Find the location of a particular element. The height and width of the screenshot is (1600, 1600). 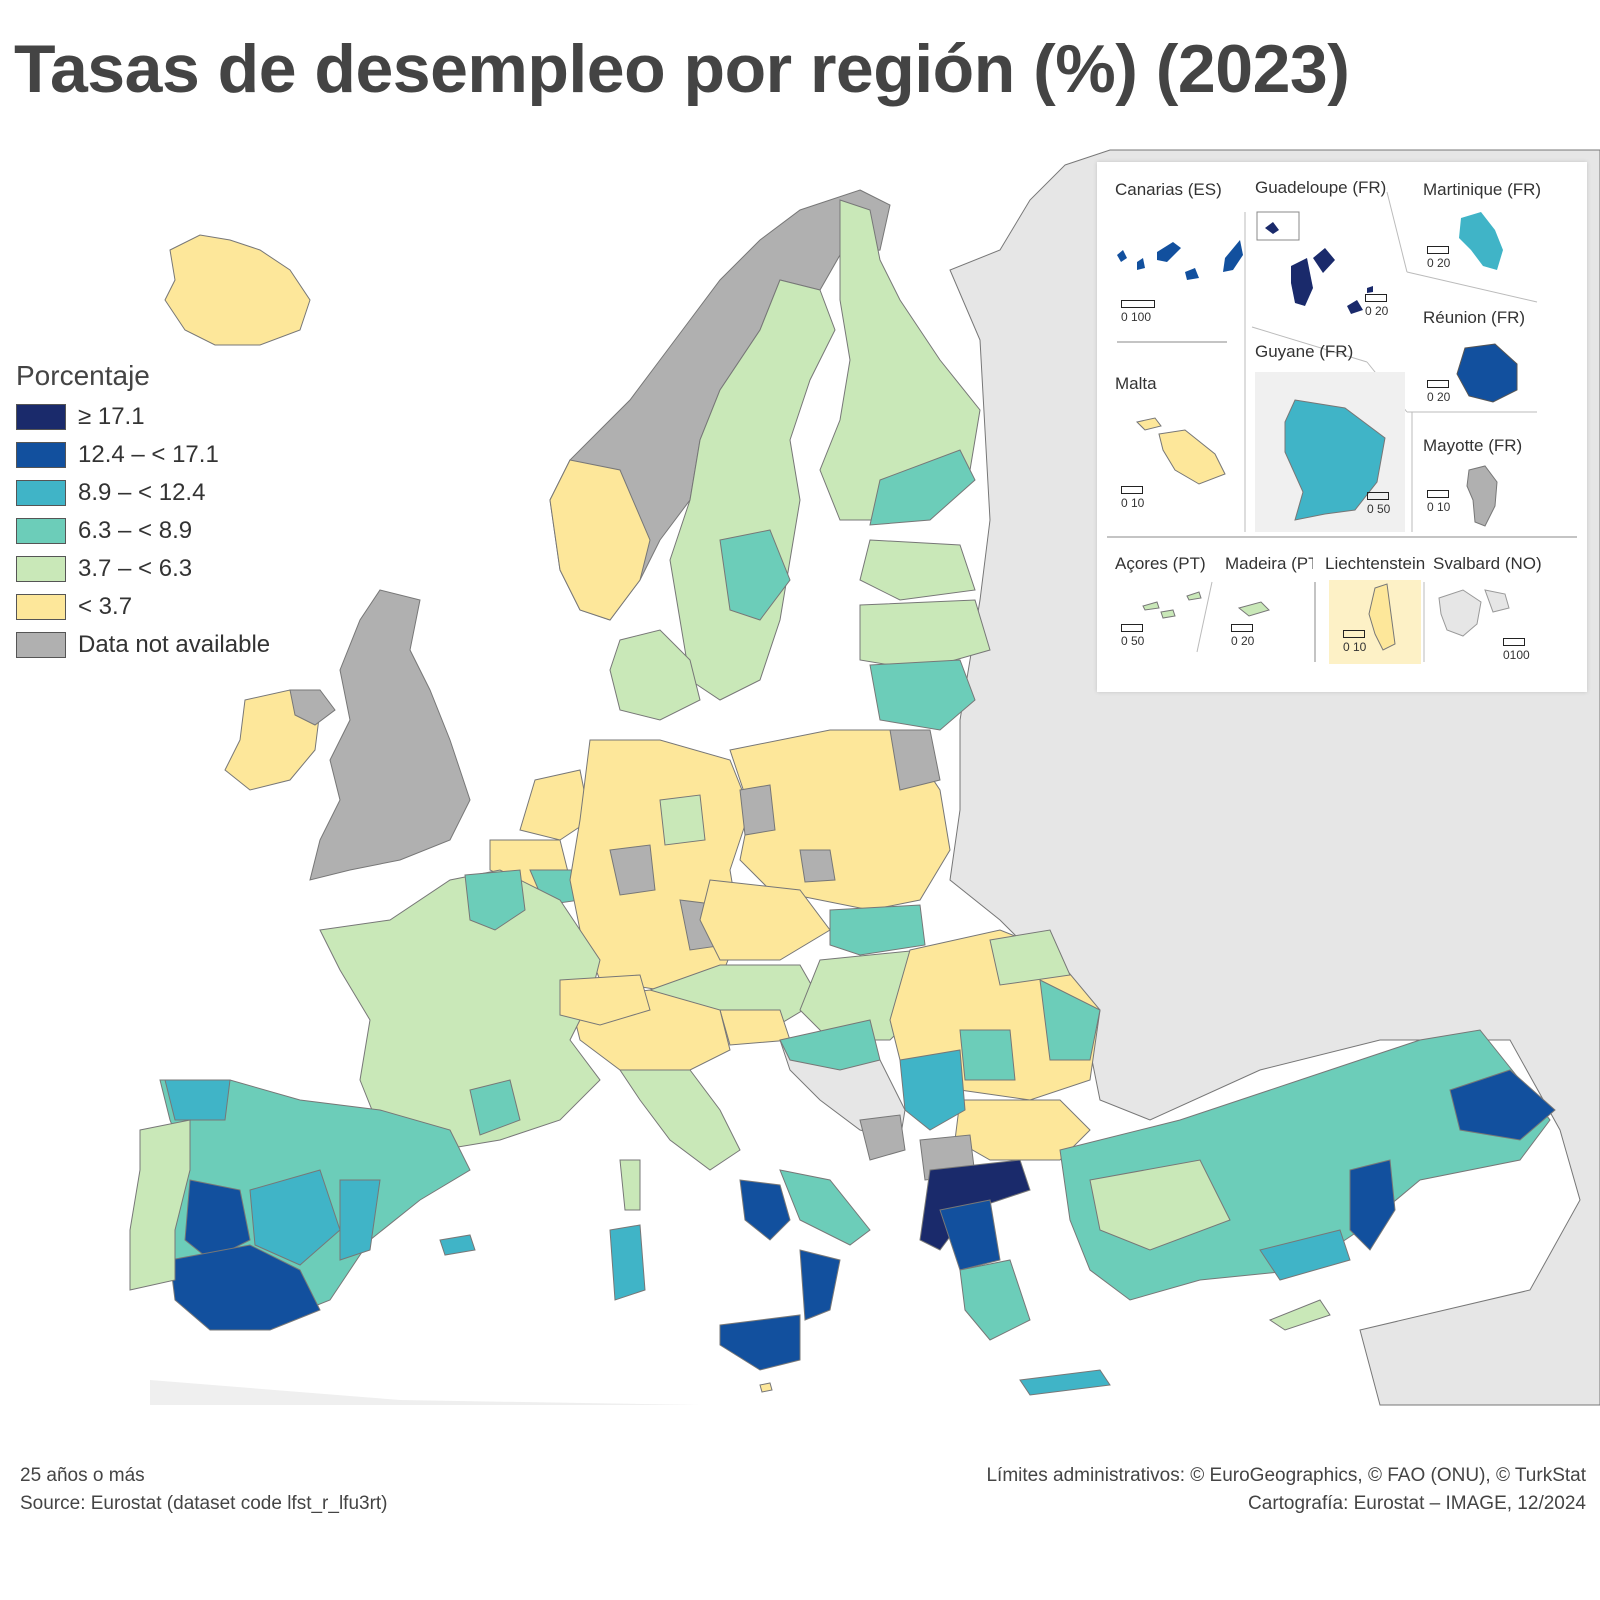

inset-madeira: Madeira (PT) 0 20 is located at coordinates (1269, 609).